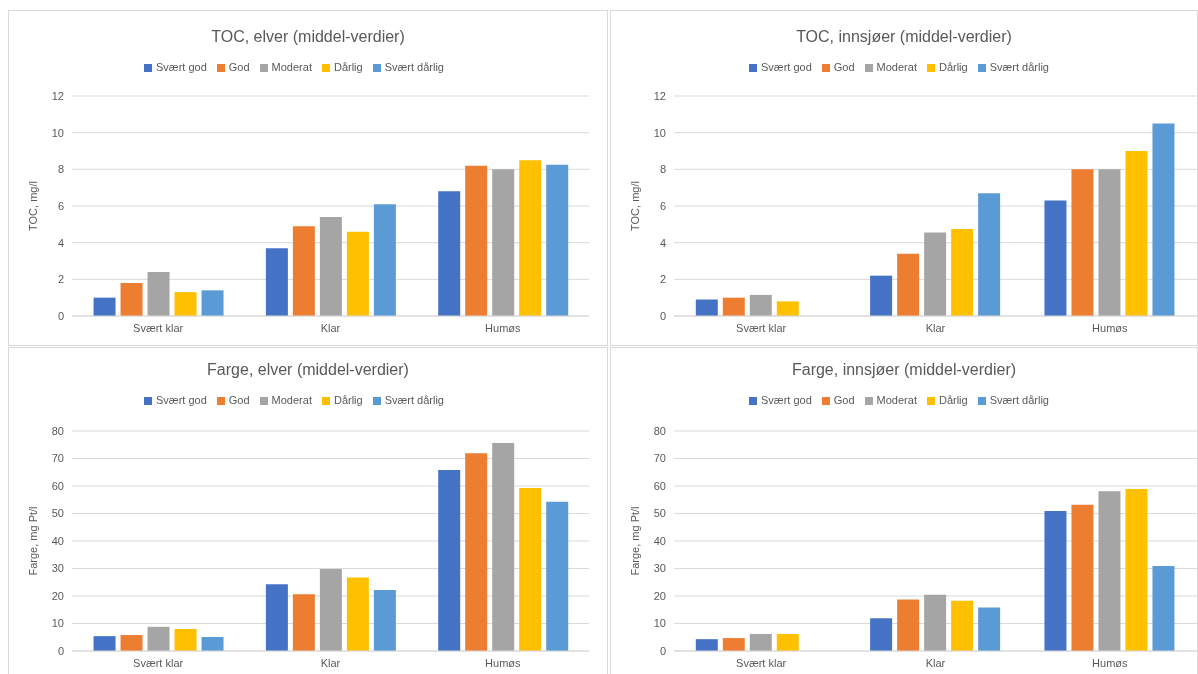 The width and height of the screenshot is (1198, 674). I want to click on y-tick-label: 12, so click(57, 95).